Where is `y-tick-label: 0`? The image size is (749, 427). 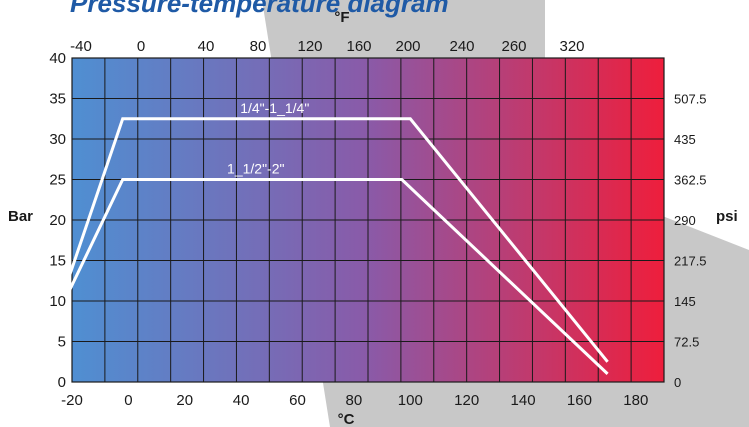
y-tick-label: 0 is located at coordinates (62, 382).